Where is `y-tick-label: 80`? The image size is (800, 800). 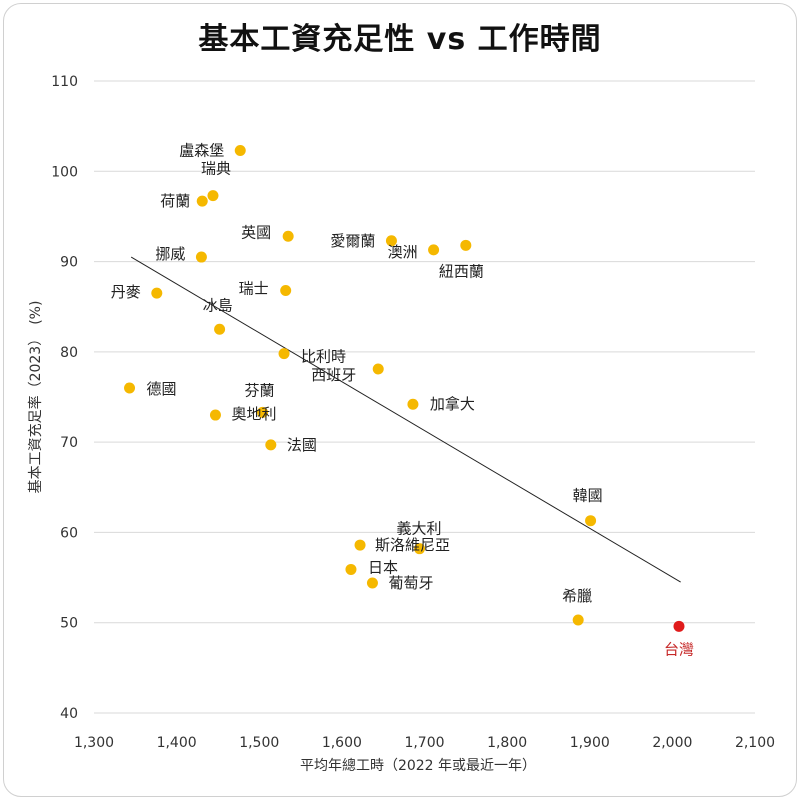
y-tick-label: 80 is located at coordinates (69, 353).